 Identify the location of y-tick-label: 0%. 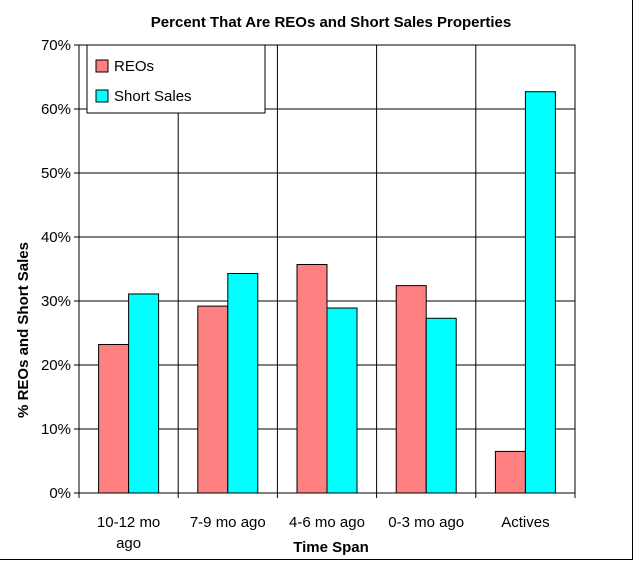
(60, 493).